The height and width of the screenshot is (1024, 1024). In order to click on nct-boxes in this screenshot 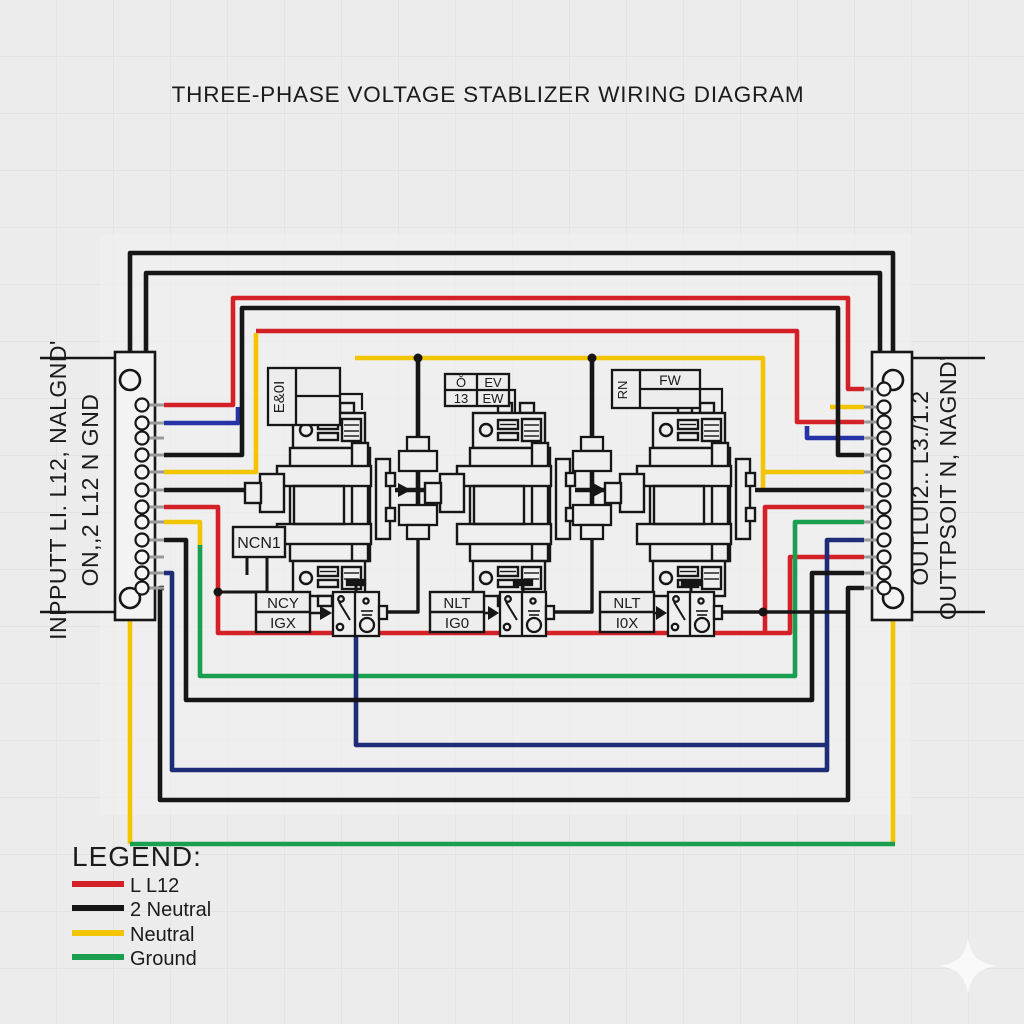, I will do `click(455, 612)`.